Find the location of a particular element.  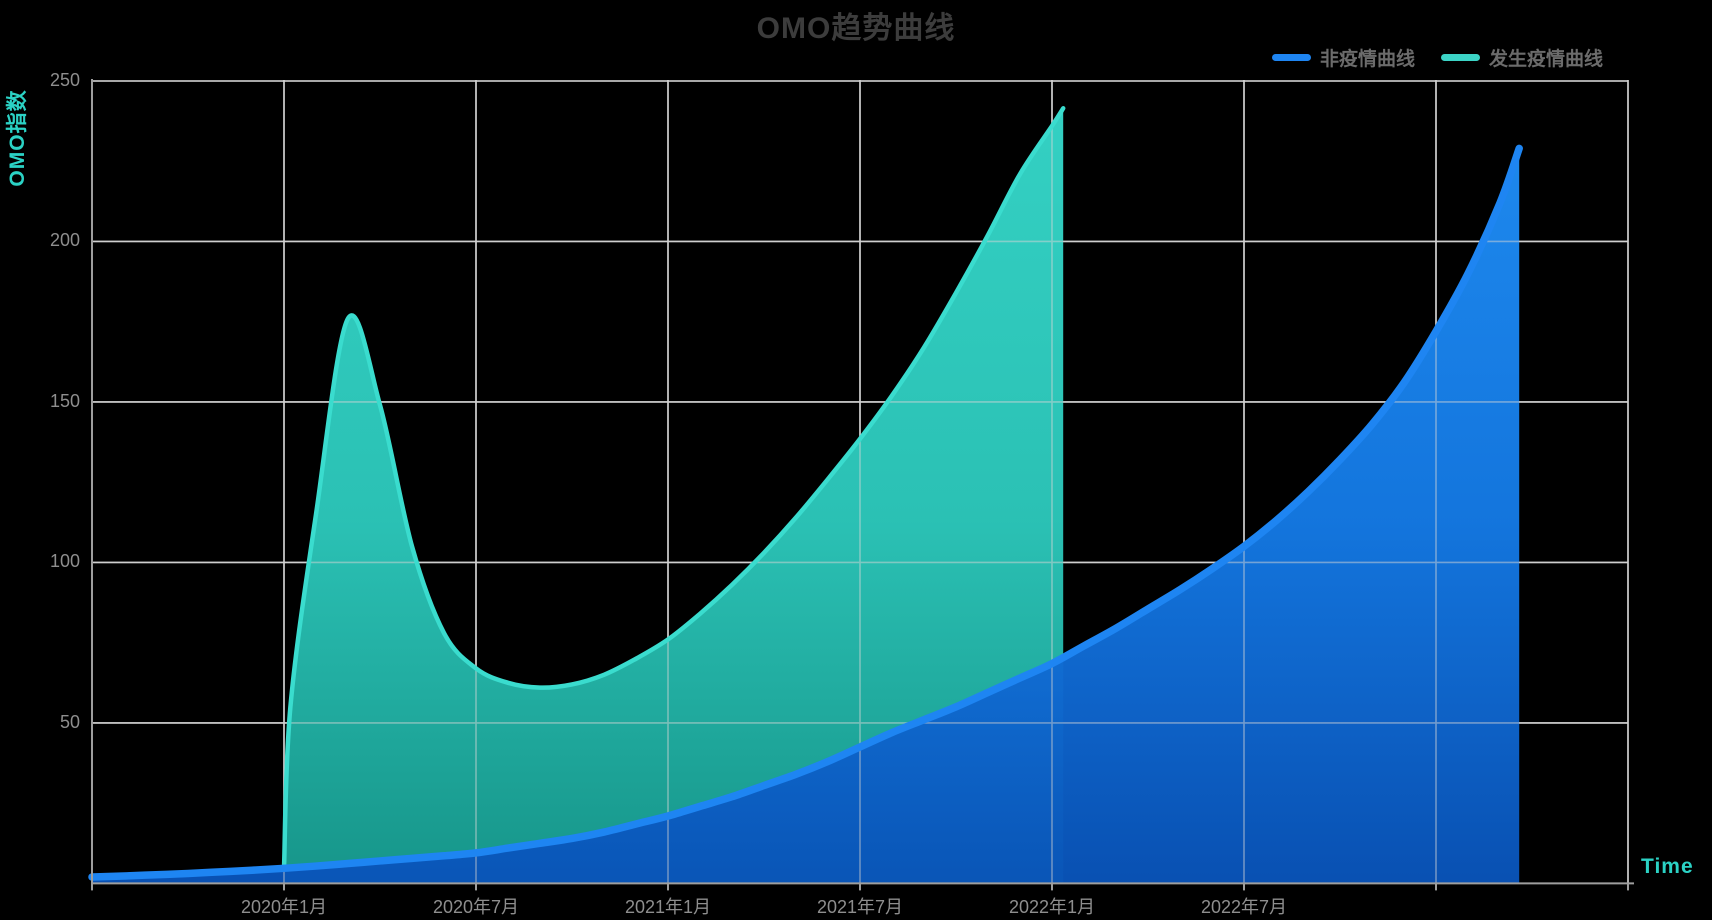

x-axis-name: Time is located at coordinates (1667, 866).